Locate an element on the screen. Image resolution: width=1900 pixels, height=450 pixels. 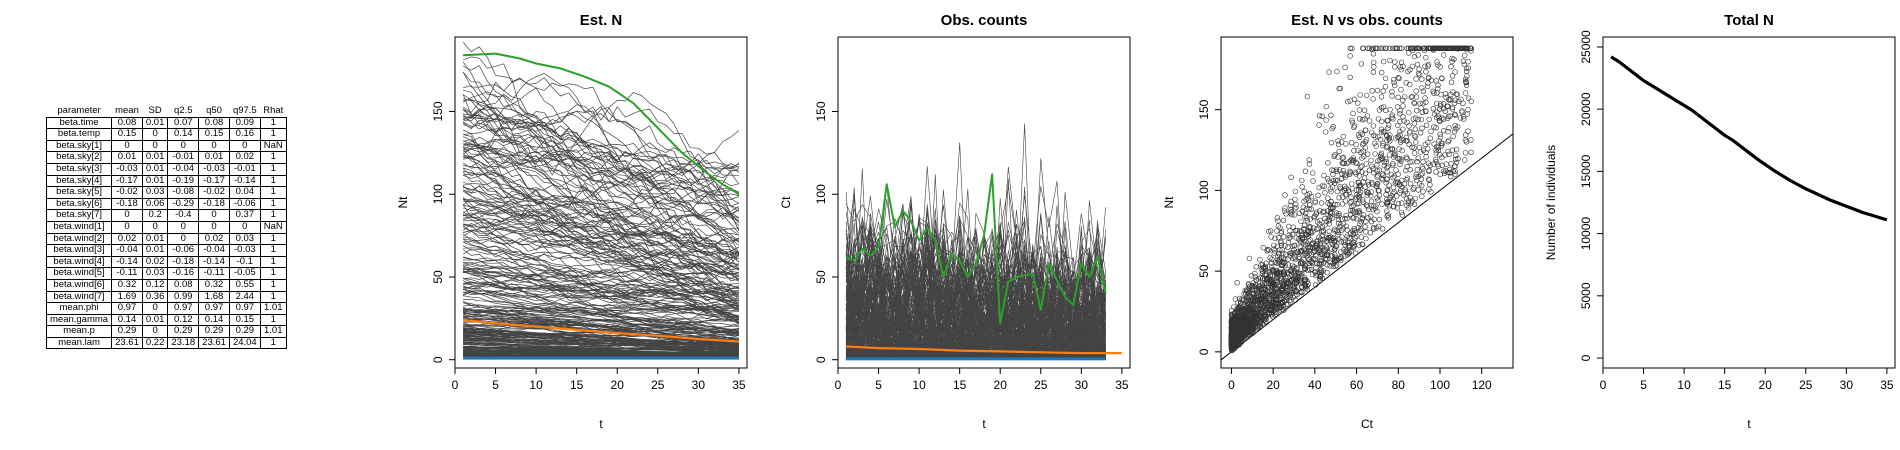
table-cell: 23.61 is located at coordinates (127, 343).